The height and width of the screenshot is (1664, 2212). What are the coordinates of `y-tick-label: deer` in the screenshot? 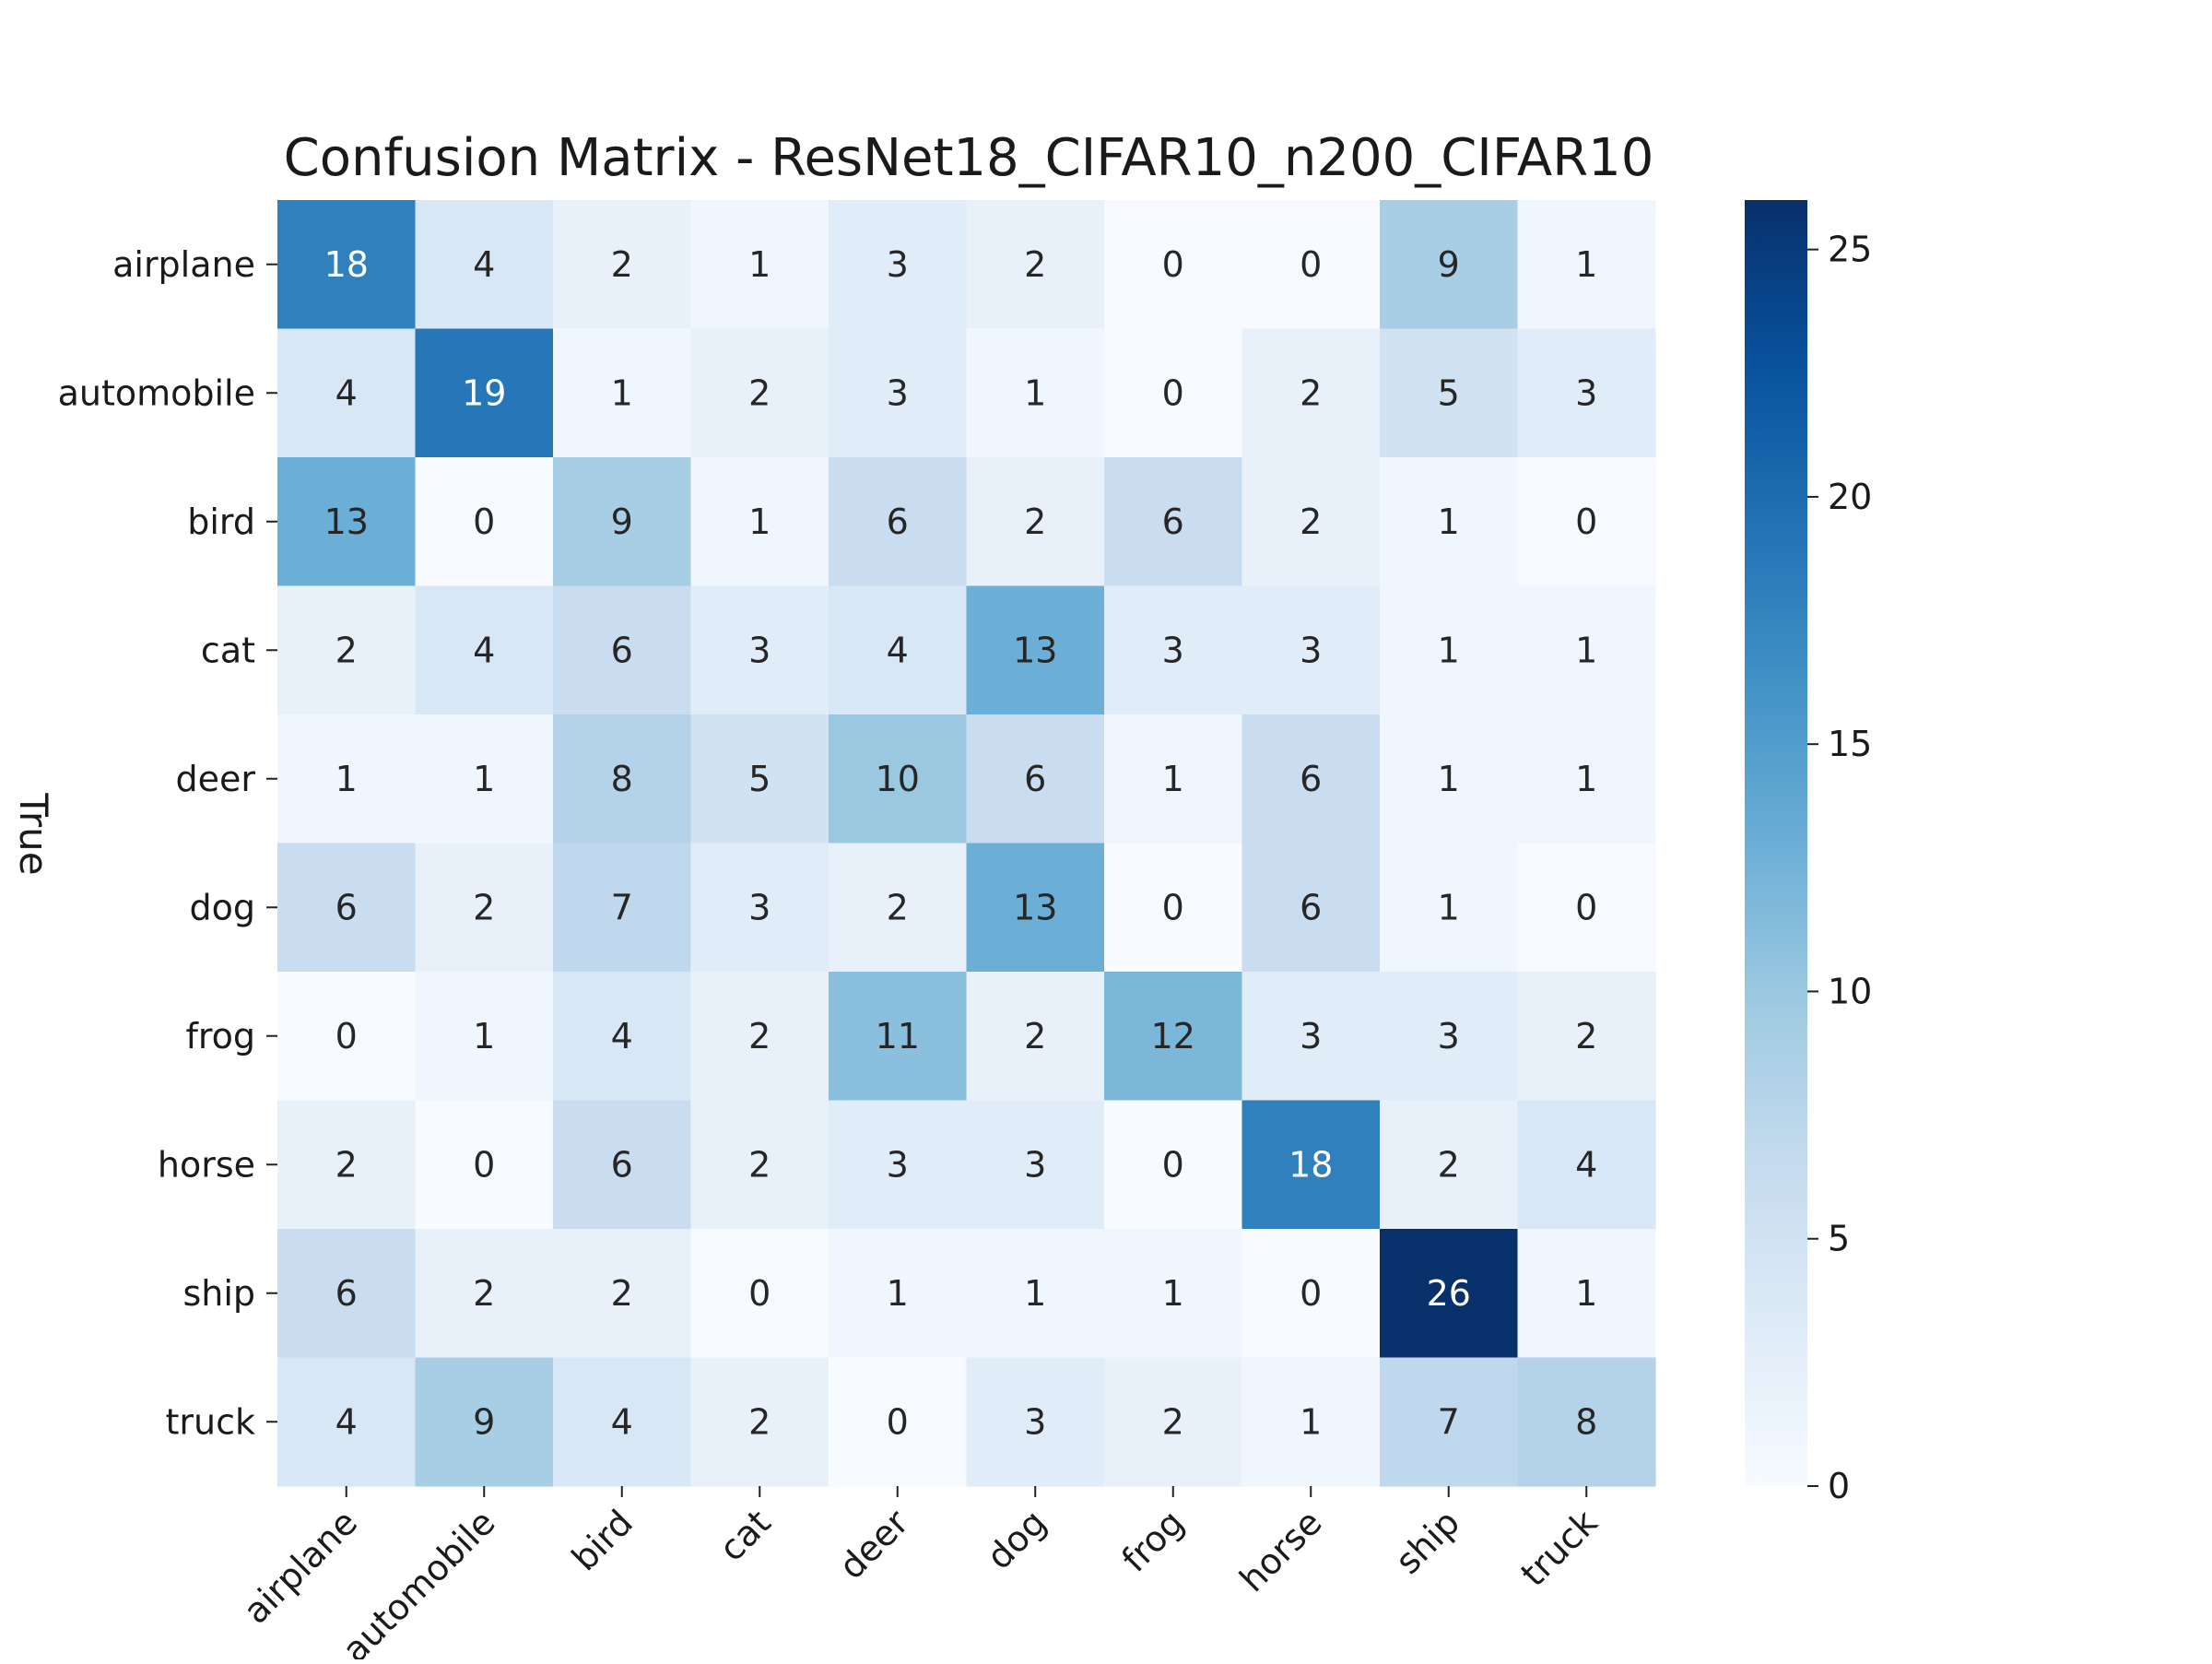 It's located at (215, 779).